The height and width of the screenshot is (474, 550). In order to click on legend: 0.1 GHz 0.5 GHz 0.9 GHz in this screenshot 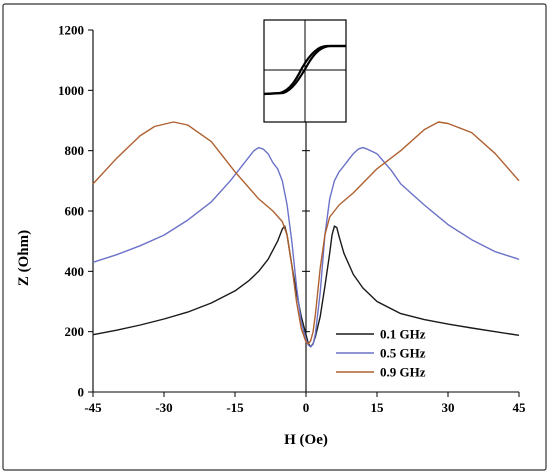, I will do `click(381, 353)`.